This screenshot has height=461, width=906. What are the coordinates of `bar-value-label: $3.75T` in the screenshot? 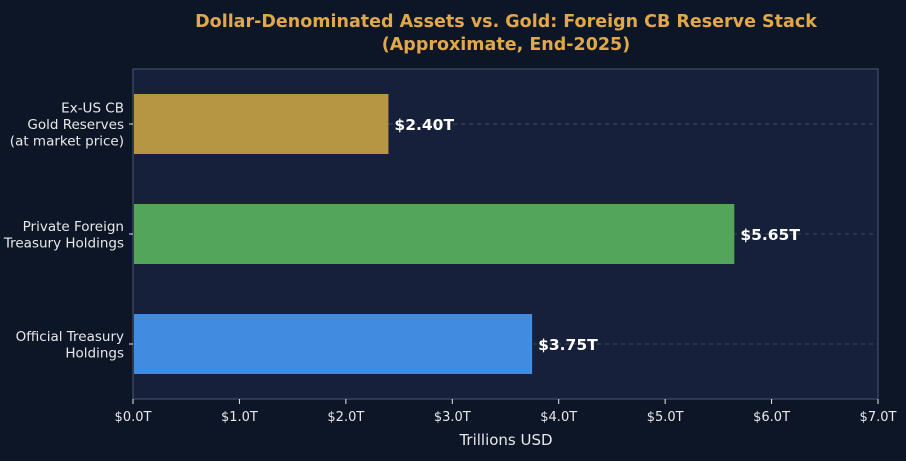 It's located at (568, 345).